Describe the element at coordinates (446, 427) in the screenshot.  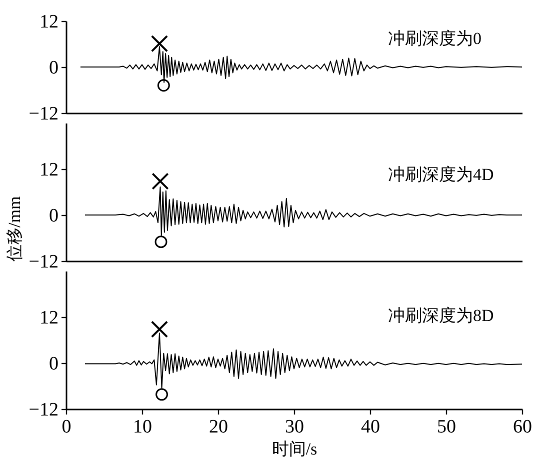
I see `x-tick-label: 50` at that location.